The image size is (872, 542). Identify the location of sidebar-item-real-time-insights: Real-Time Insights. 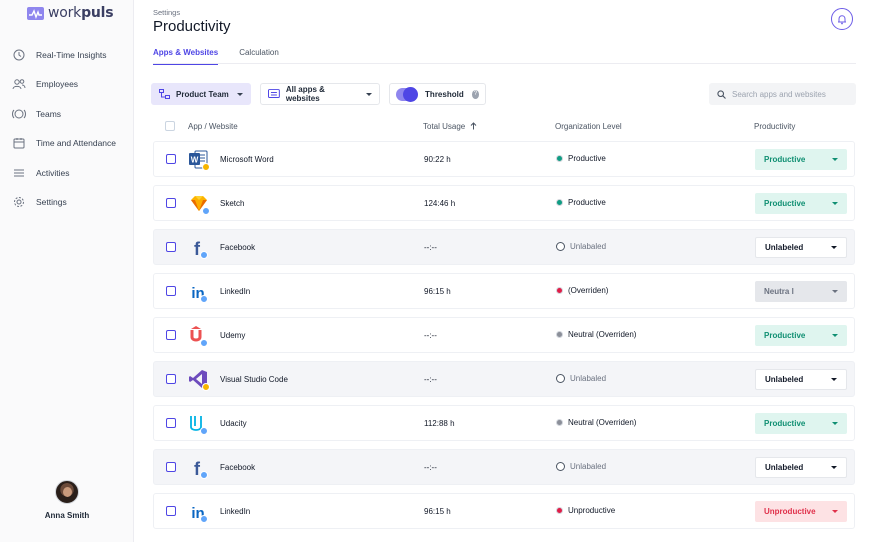
(67, 55).